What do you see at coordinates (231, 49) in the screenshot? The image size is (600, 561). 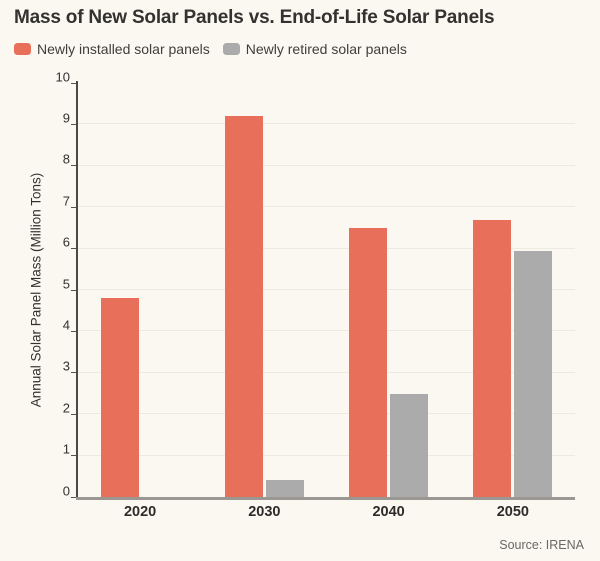 I see `legend-swatch-retired-icon` at bounding box center [231, 49].